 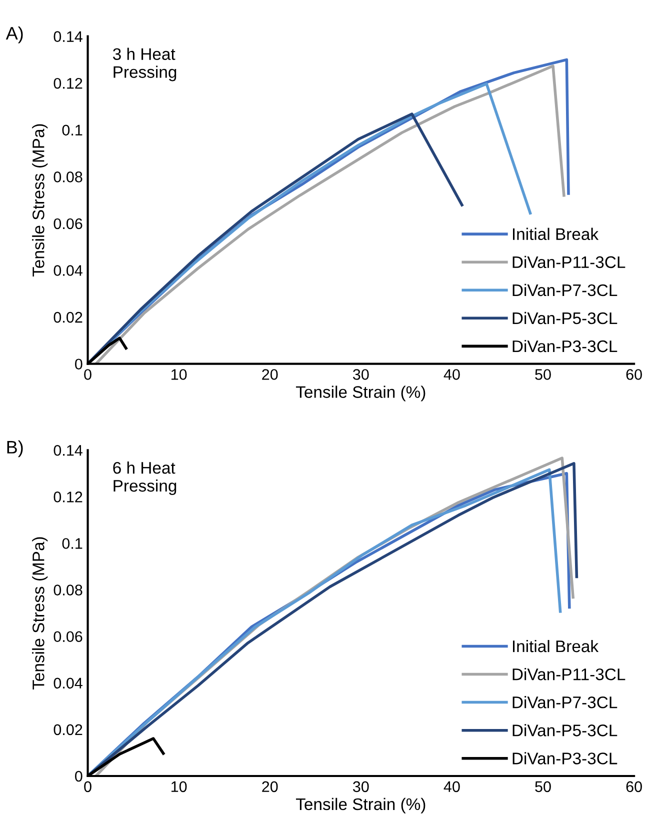 I want to click on chart-title: A), so click(x=14, y=35).